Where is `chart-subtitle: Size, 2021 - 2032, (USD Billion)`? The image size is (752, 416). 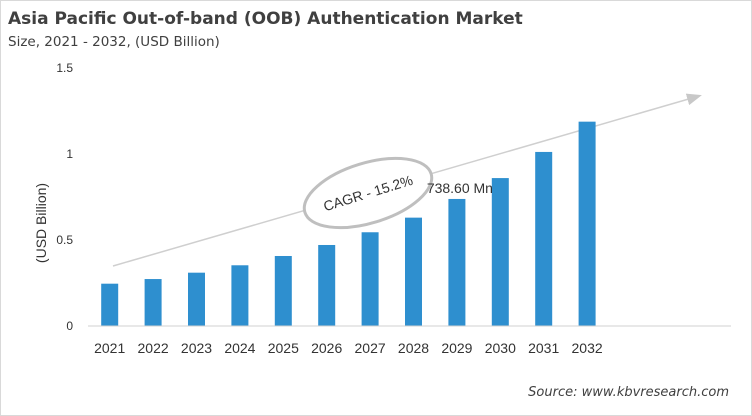
chart-subtitle: Size, 2021 - 2032, (USD Billion) is located at coordinates (114, 42).